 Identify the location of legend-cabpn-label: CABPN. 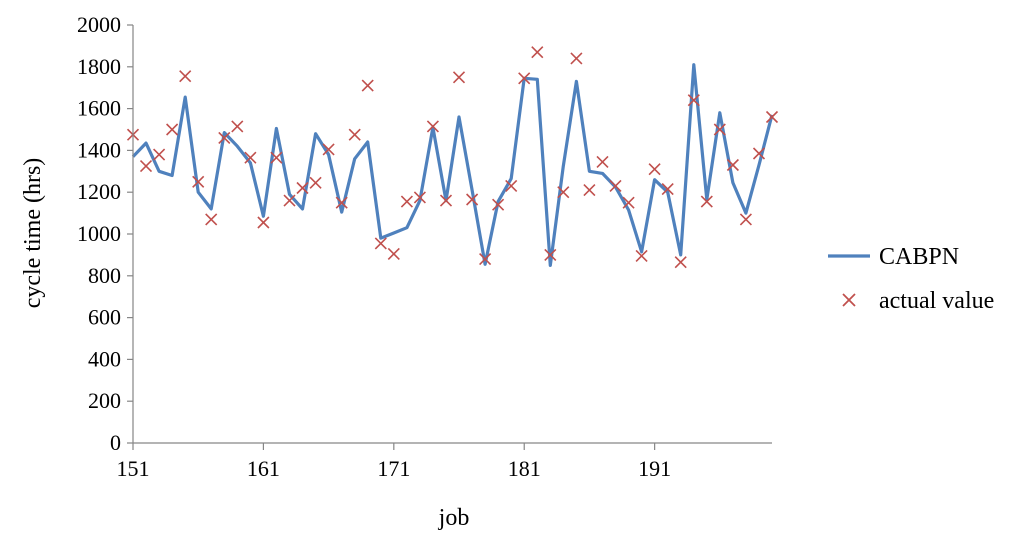
(919, 257).